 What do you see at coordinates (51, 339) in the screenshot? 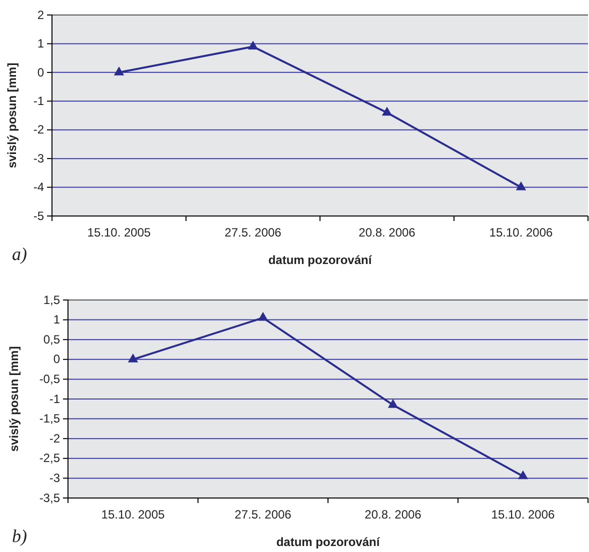
I see `y-tick-label: 0,5` at bounding box center [51, 339].